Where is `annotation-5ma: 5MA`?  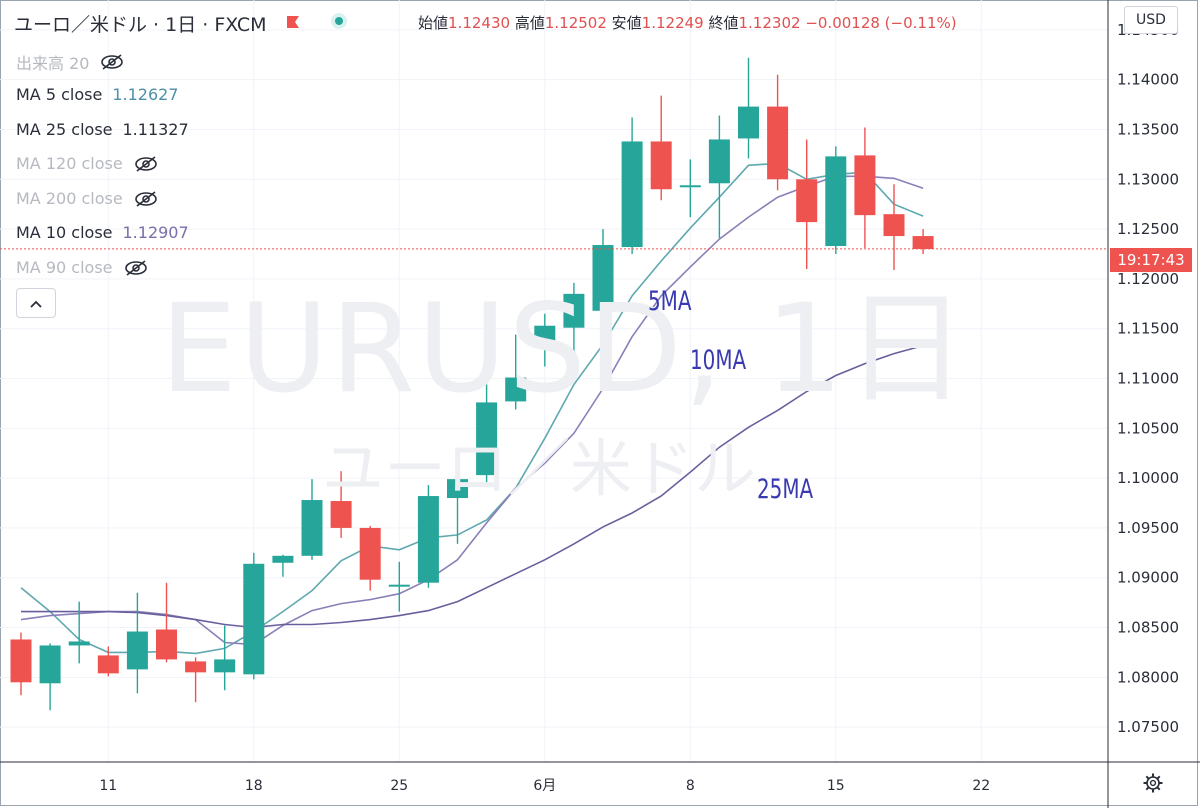
annotation-5ma: 5MA is located at coordinates (670, 301).